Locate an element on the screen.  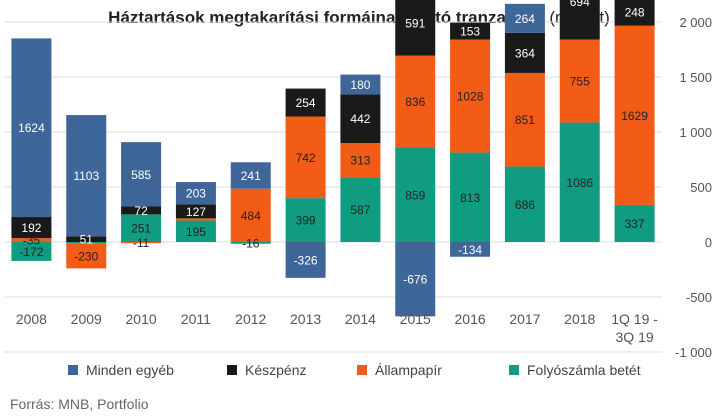
data-label: 153 is located at coordinates (470, 32).